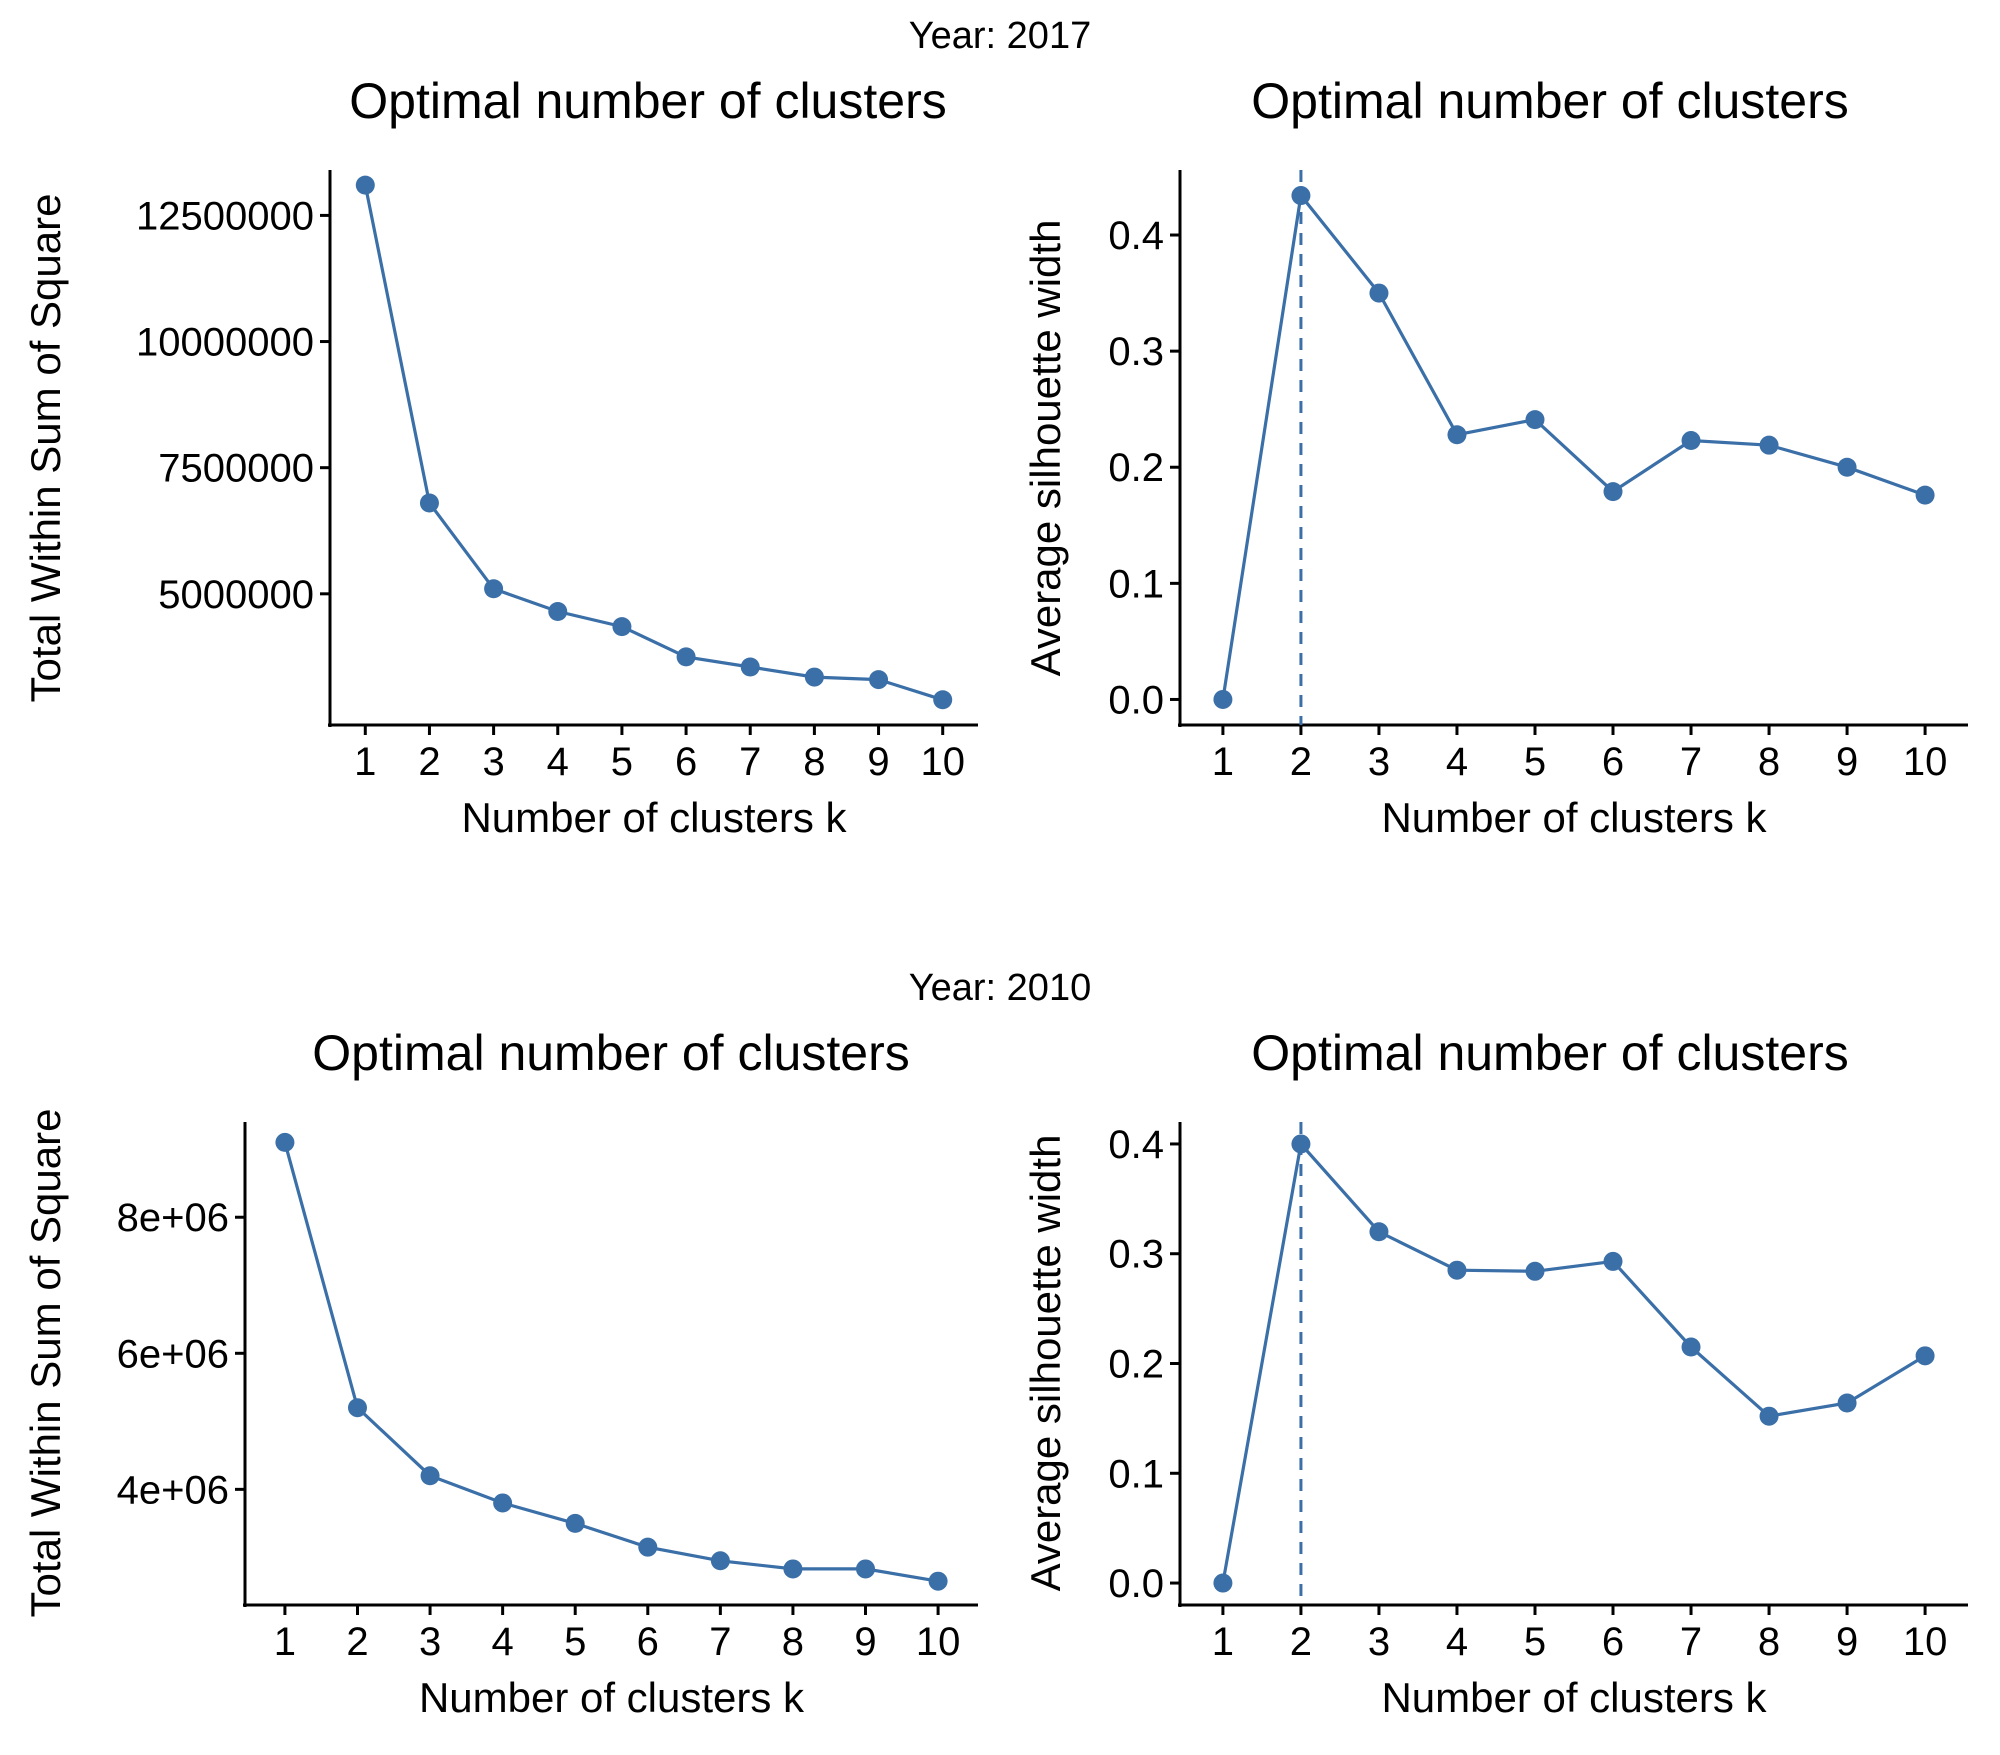 The image size is (2000, 1755). I want to click on group-title-2017: Year: 2017, so click(1000, 36).